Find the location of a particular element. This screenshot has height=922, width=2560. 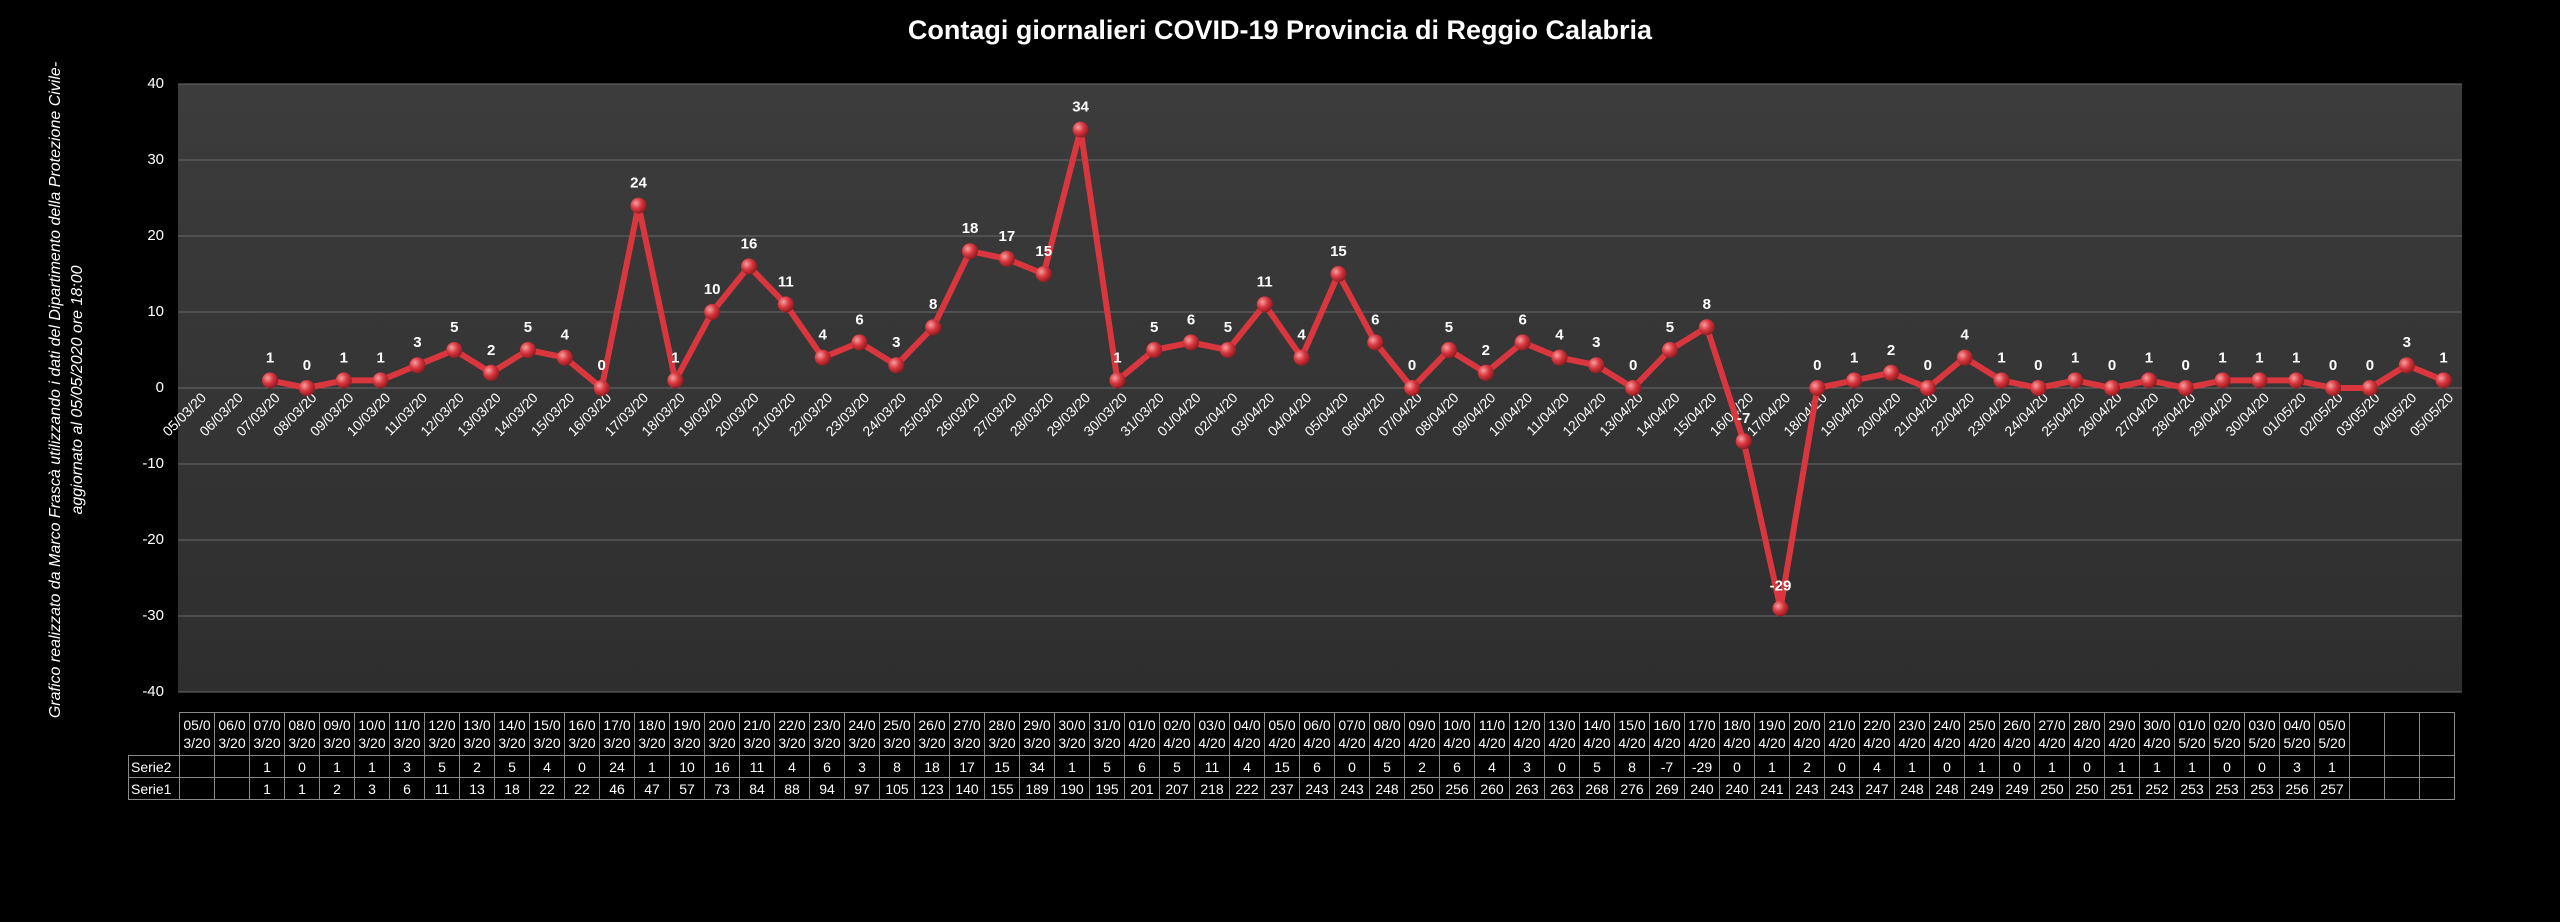

table-cell: 249 is located at coordinates (2017, 788).